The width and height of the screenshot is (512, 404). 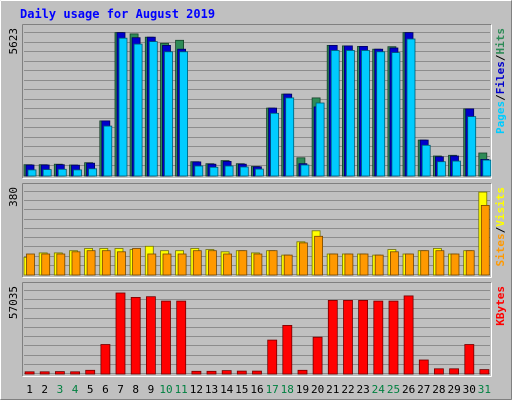 I want to click on panel-mid-legend: Sites/Visits, so click(x=500, y=227).